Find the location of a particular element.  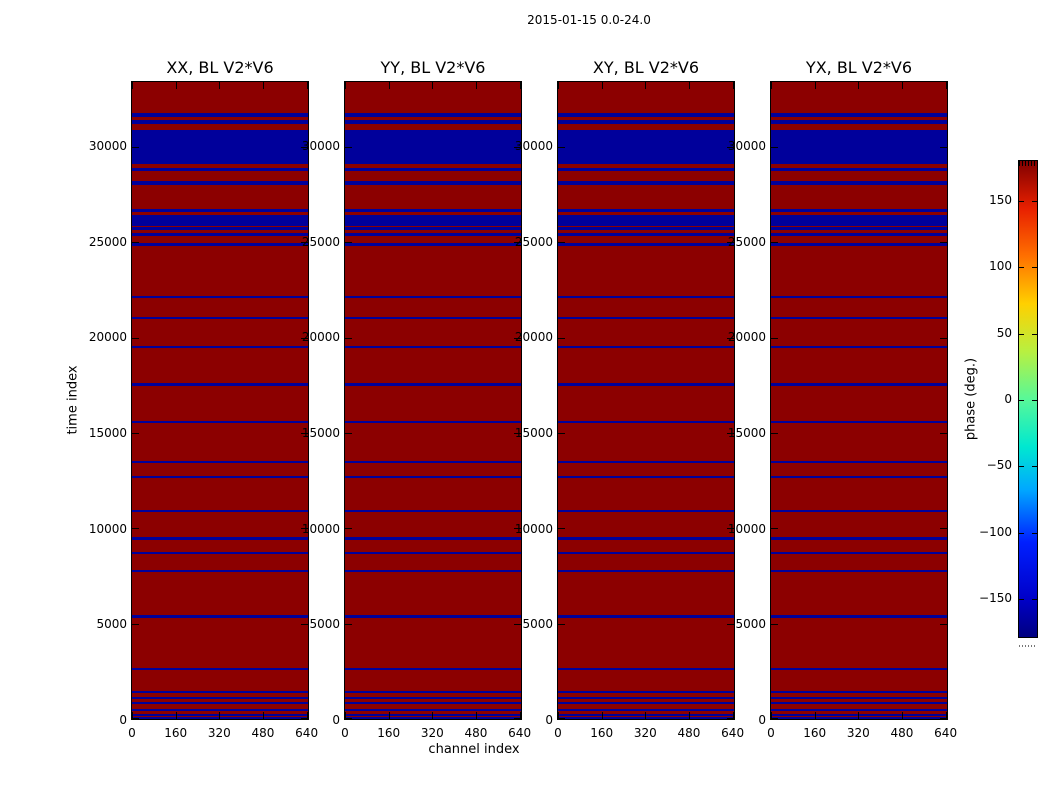

panel-title-4: YX, BL V2*V6 is located at coordinates (859, 67).